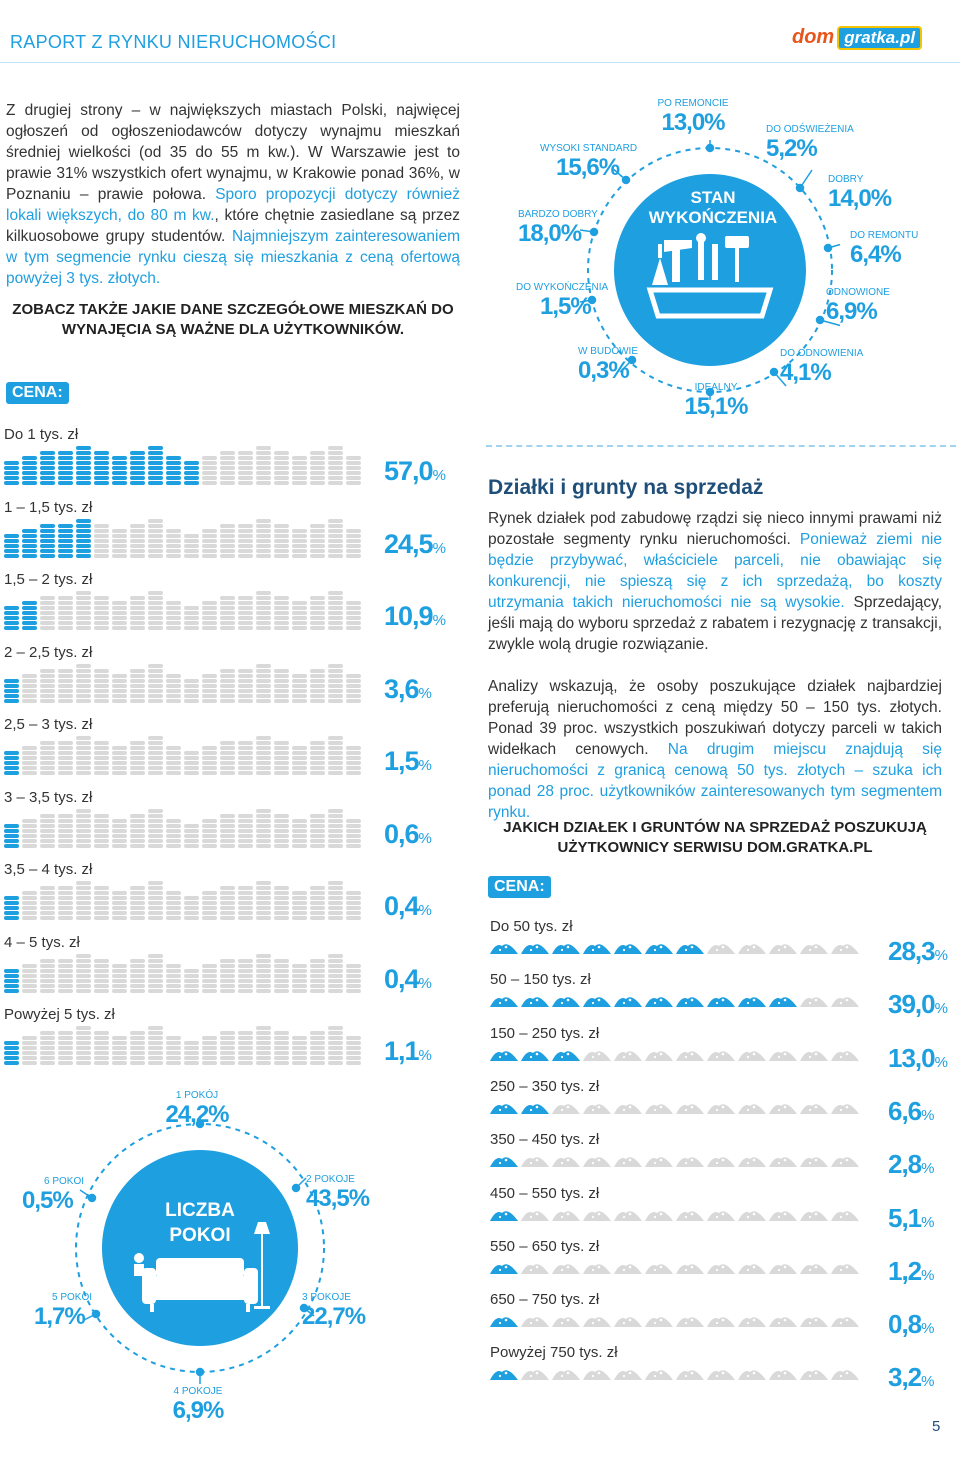 The image size is (960, 1471). What do you see at coordinates (693, 117) in the screenshot?
I see `condition-po-remoncie: PO REMONCIE 13,0%` at bounding box center [693, 117].